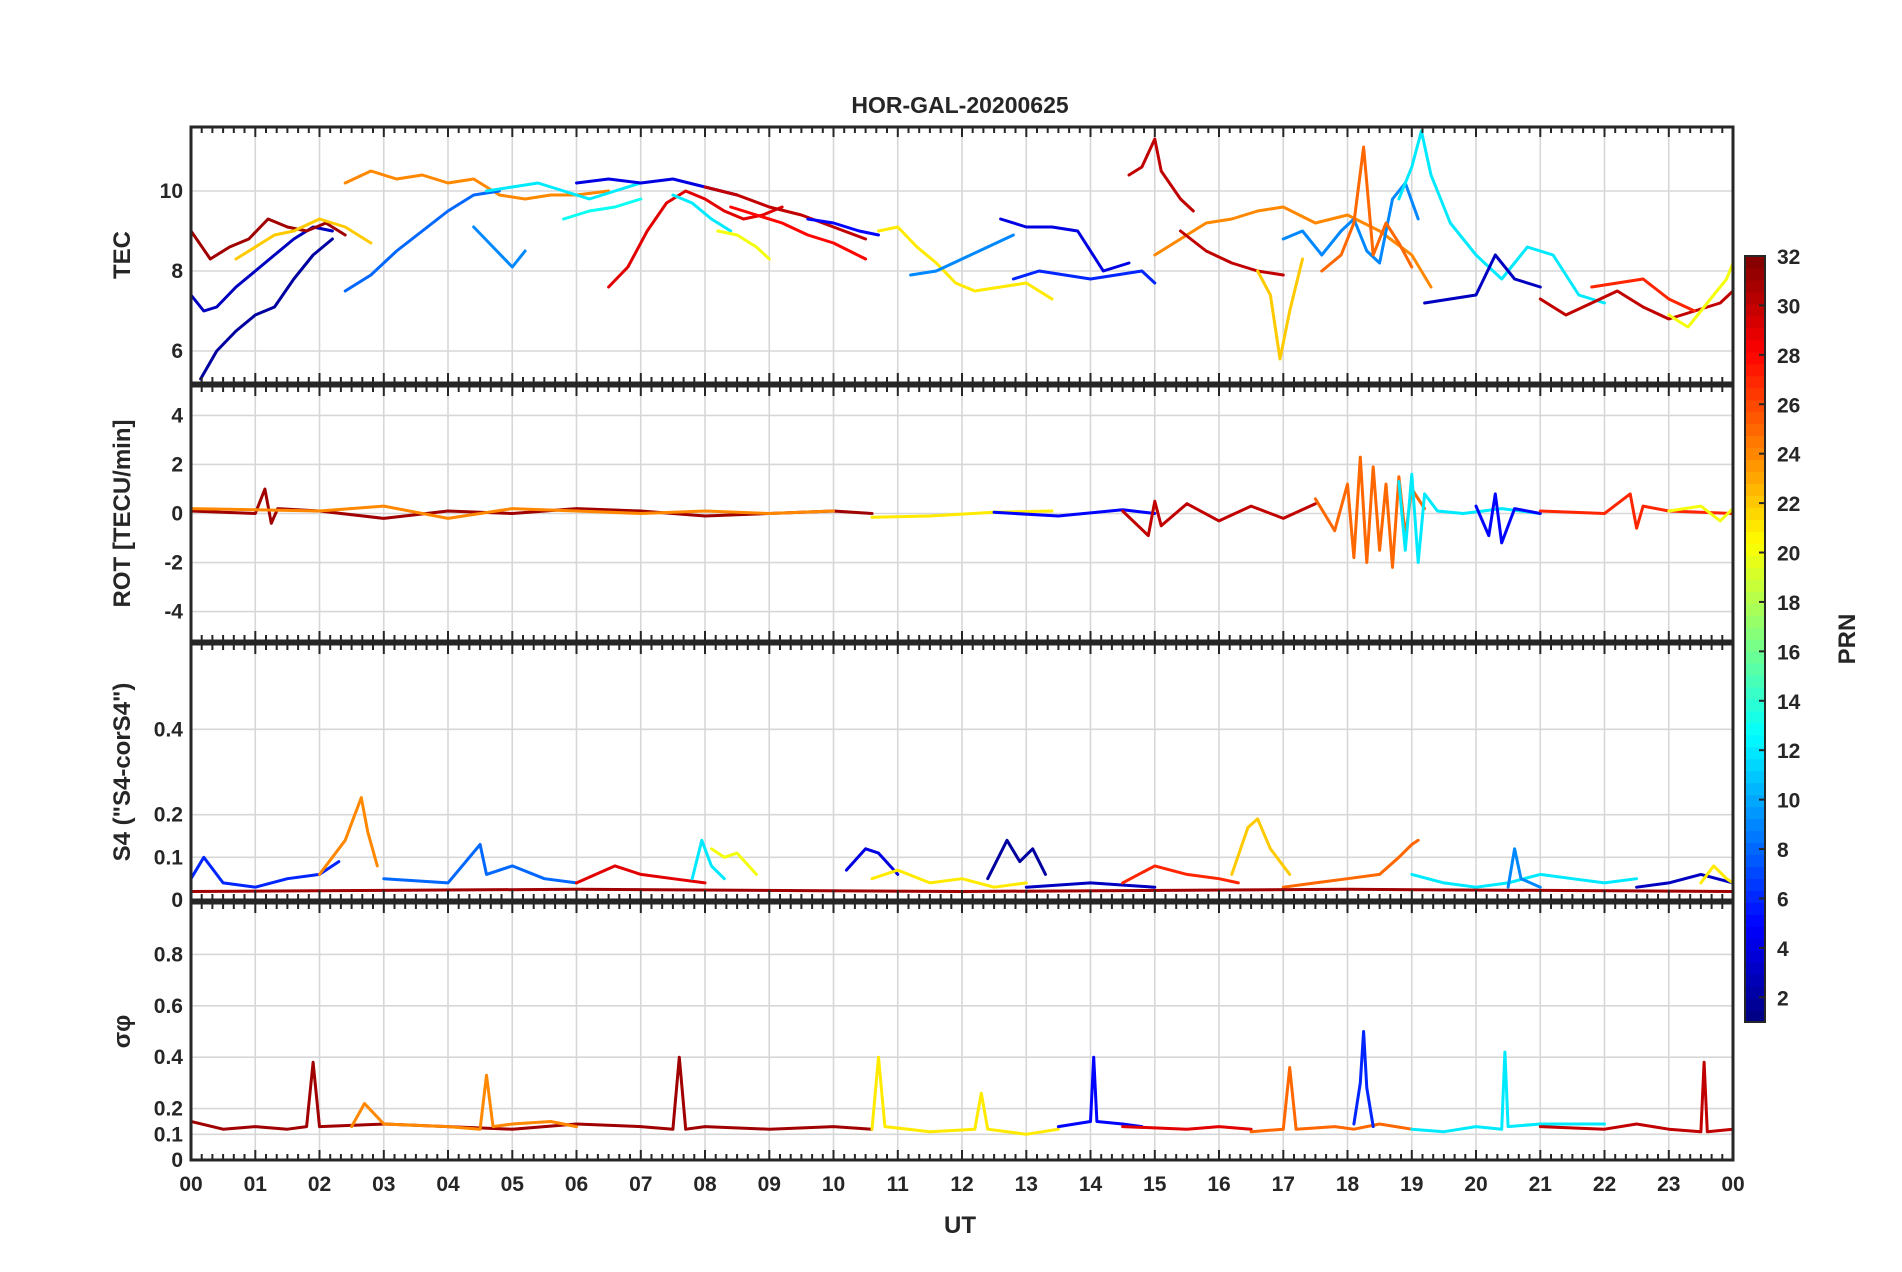 This screenshot has height=1272, width=1902. Describe the element at coordinates (1783, 850) in the screenshot. I see `colorbar-tick-label: 8` at that location.